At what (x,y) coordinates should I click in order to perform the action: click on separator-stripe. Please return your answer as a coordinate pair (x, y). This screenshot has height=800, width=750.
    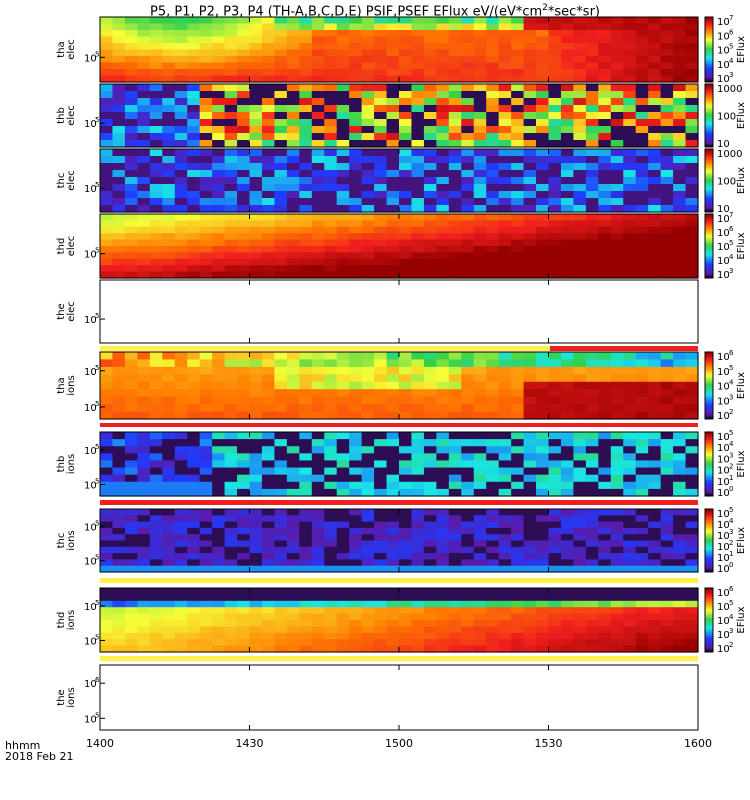
    Looking at the image, I should click on (399, 658).